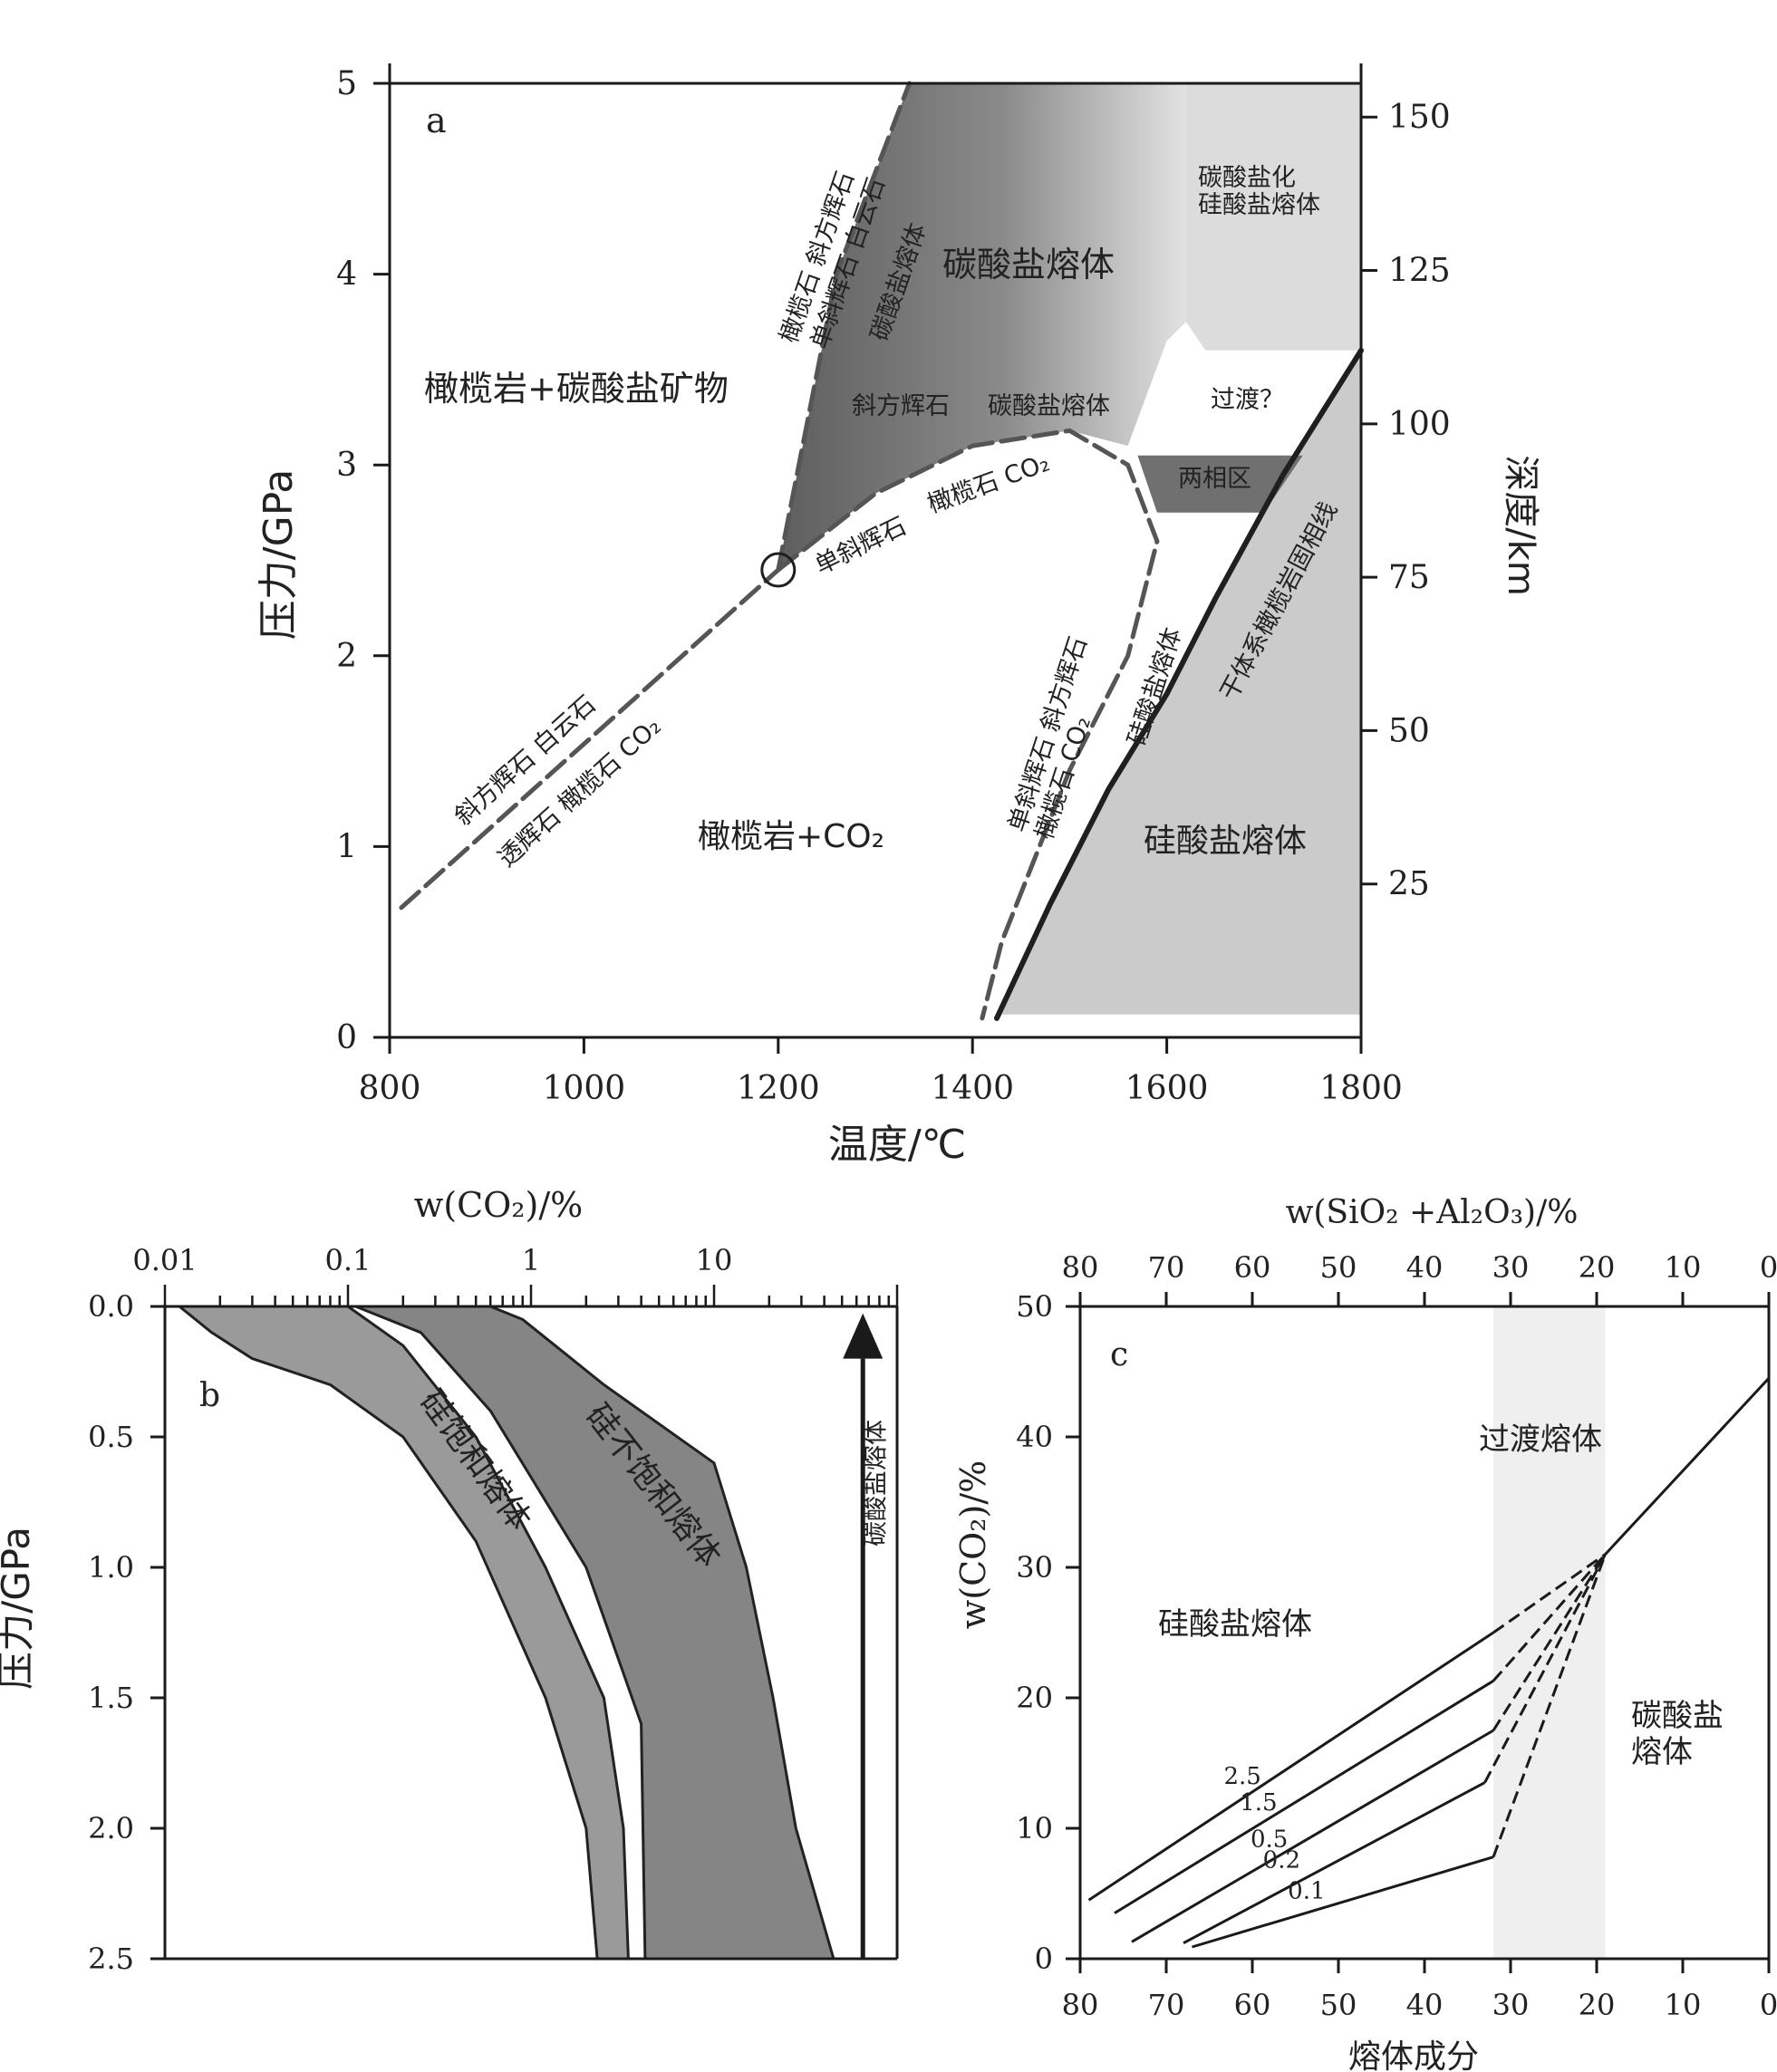 This screenshot has height=2072, width=1777. Describe the element at coordinates (1338, 2005) in the screenshot. I see `c-xtick-label-3: 50` at that location.